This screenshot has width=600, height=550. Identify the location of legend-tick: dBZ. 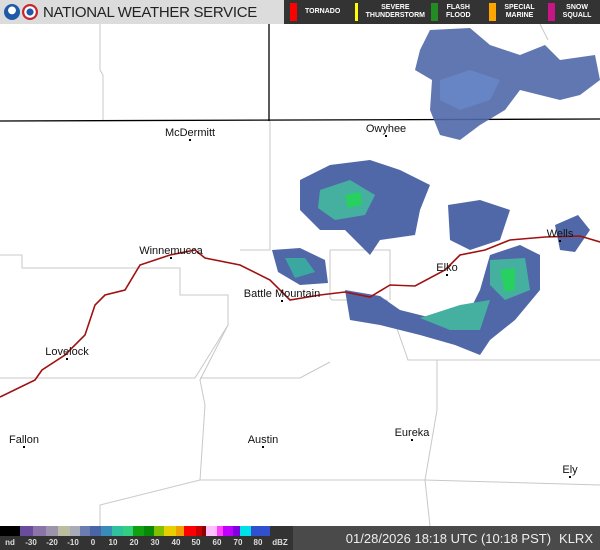
(280, 542).